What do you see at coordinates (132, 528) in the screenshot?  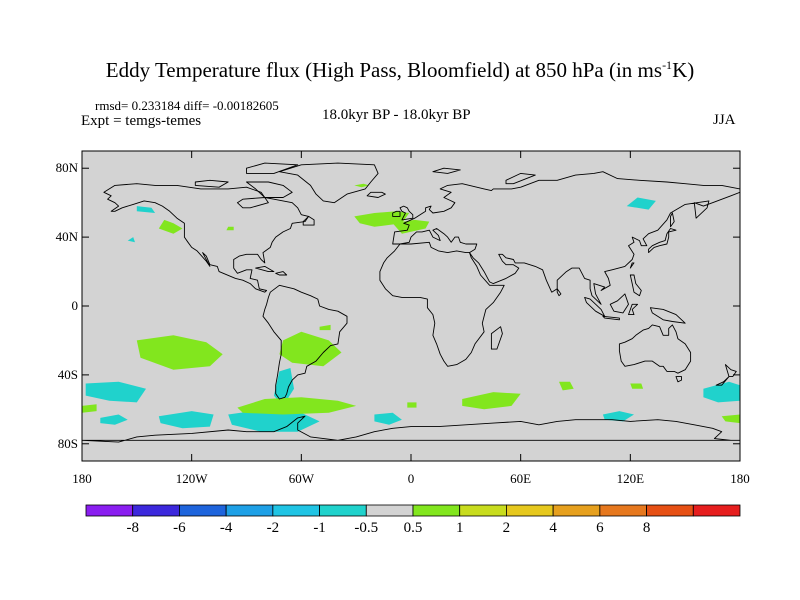 I see `colorbar-label: -8` at bounding box center [132, 528].